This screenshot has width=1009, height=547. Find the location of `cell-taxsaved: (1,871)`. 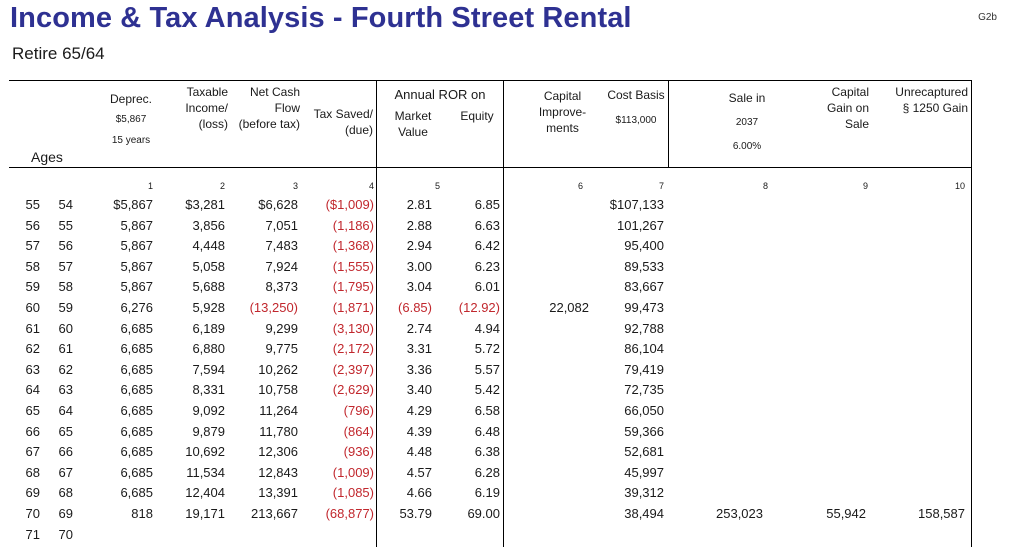

cell-taxsaved: (1,871) is located at coordinates (353, 307).